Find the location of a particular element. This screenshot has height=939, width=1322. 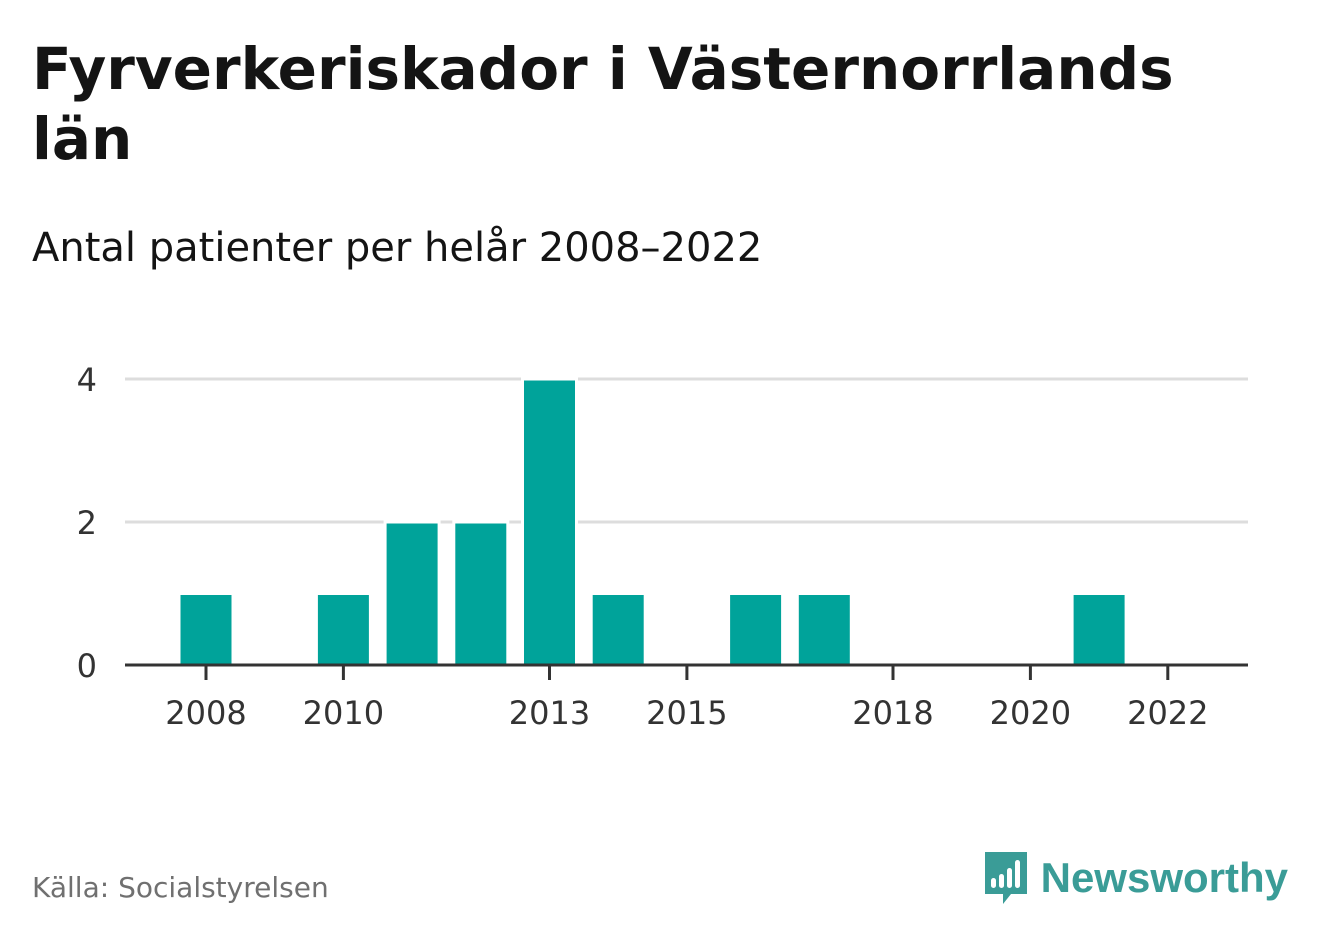

bar-2017 is located at coordinates (824, 629).